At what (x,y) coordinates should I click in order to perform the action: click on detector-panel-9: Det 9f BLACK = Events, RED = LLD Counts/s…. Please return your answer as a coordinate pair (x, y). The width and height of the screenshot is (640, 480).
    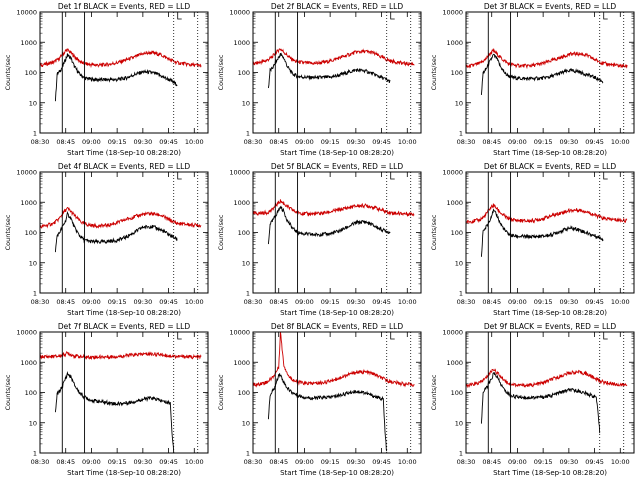
    Looking at the image, I should click on (532, 400).